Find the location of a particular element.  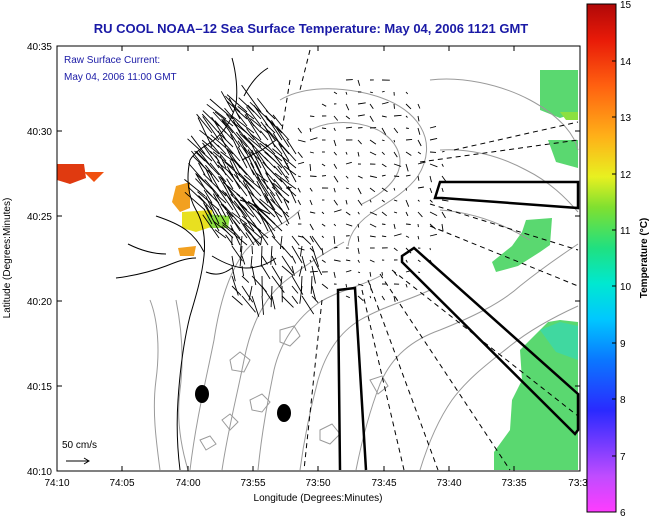

current-note-line1: Raw Surface Current: is located at coordinates (112, 60).